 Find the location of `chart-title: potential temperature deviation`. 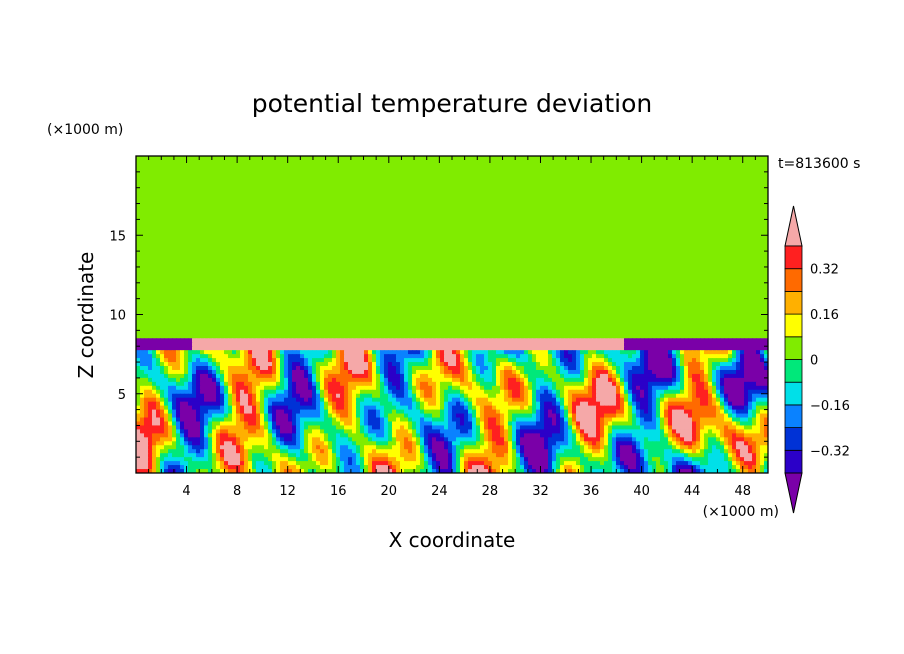

chart-title: potential temperature deviation is located at coordinates (452, 103).